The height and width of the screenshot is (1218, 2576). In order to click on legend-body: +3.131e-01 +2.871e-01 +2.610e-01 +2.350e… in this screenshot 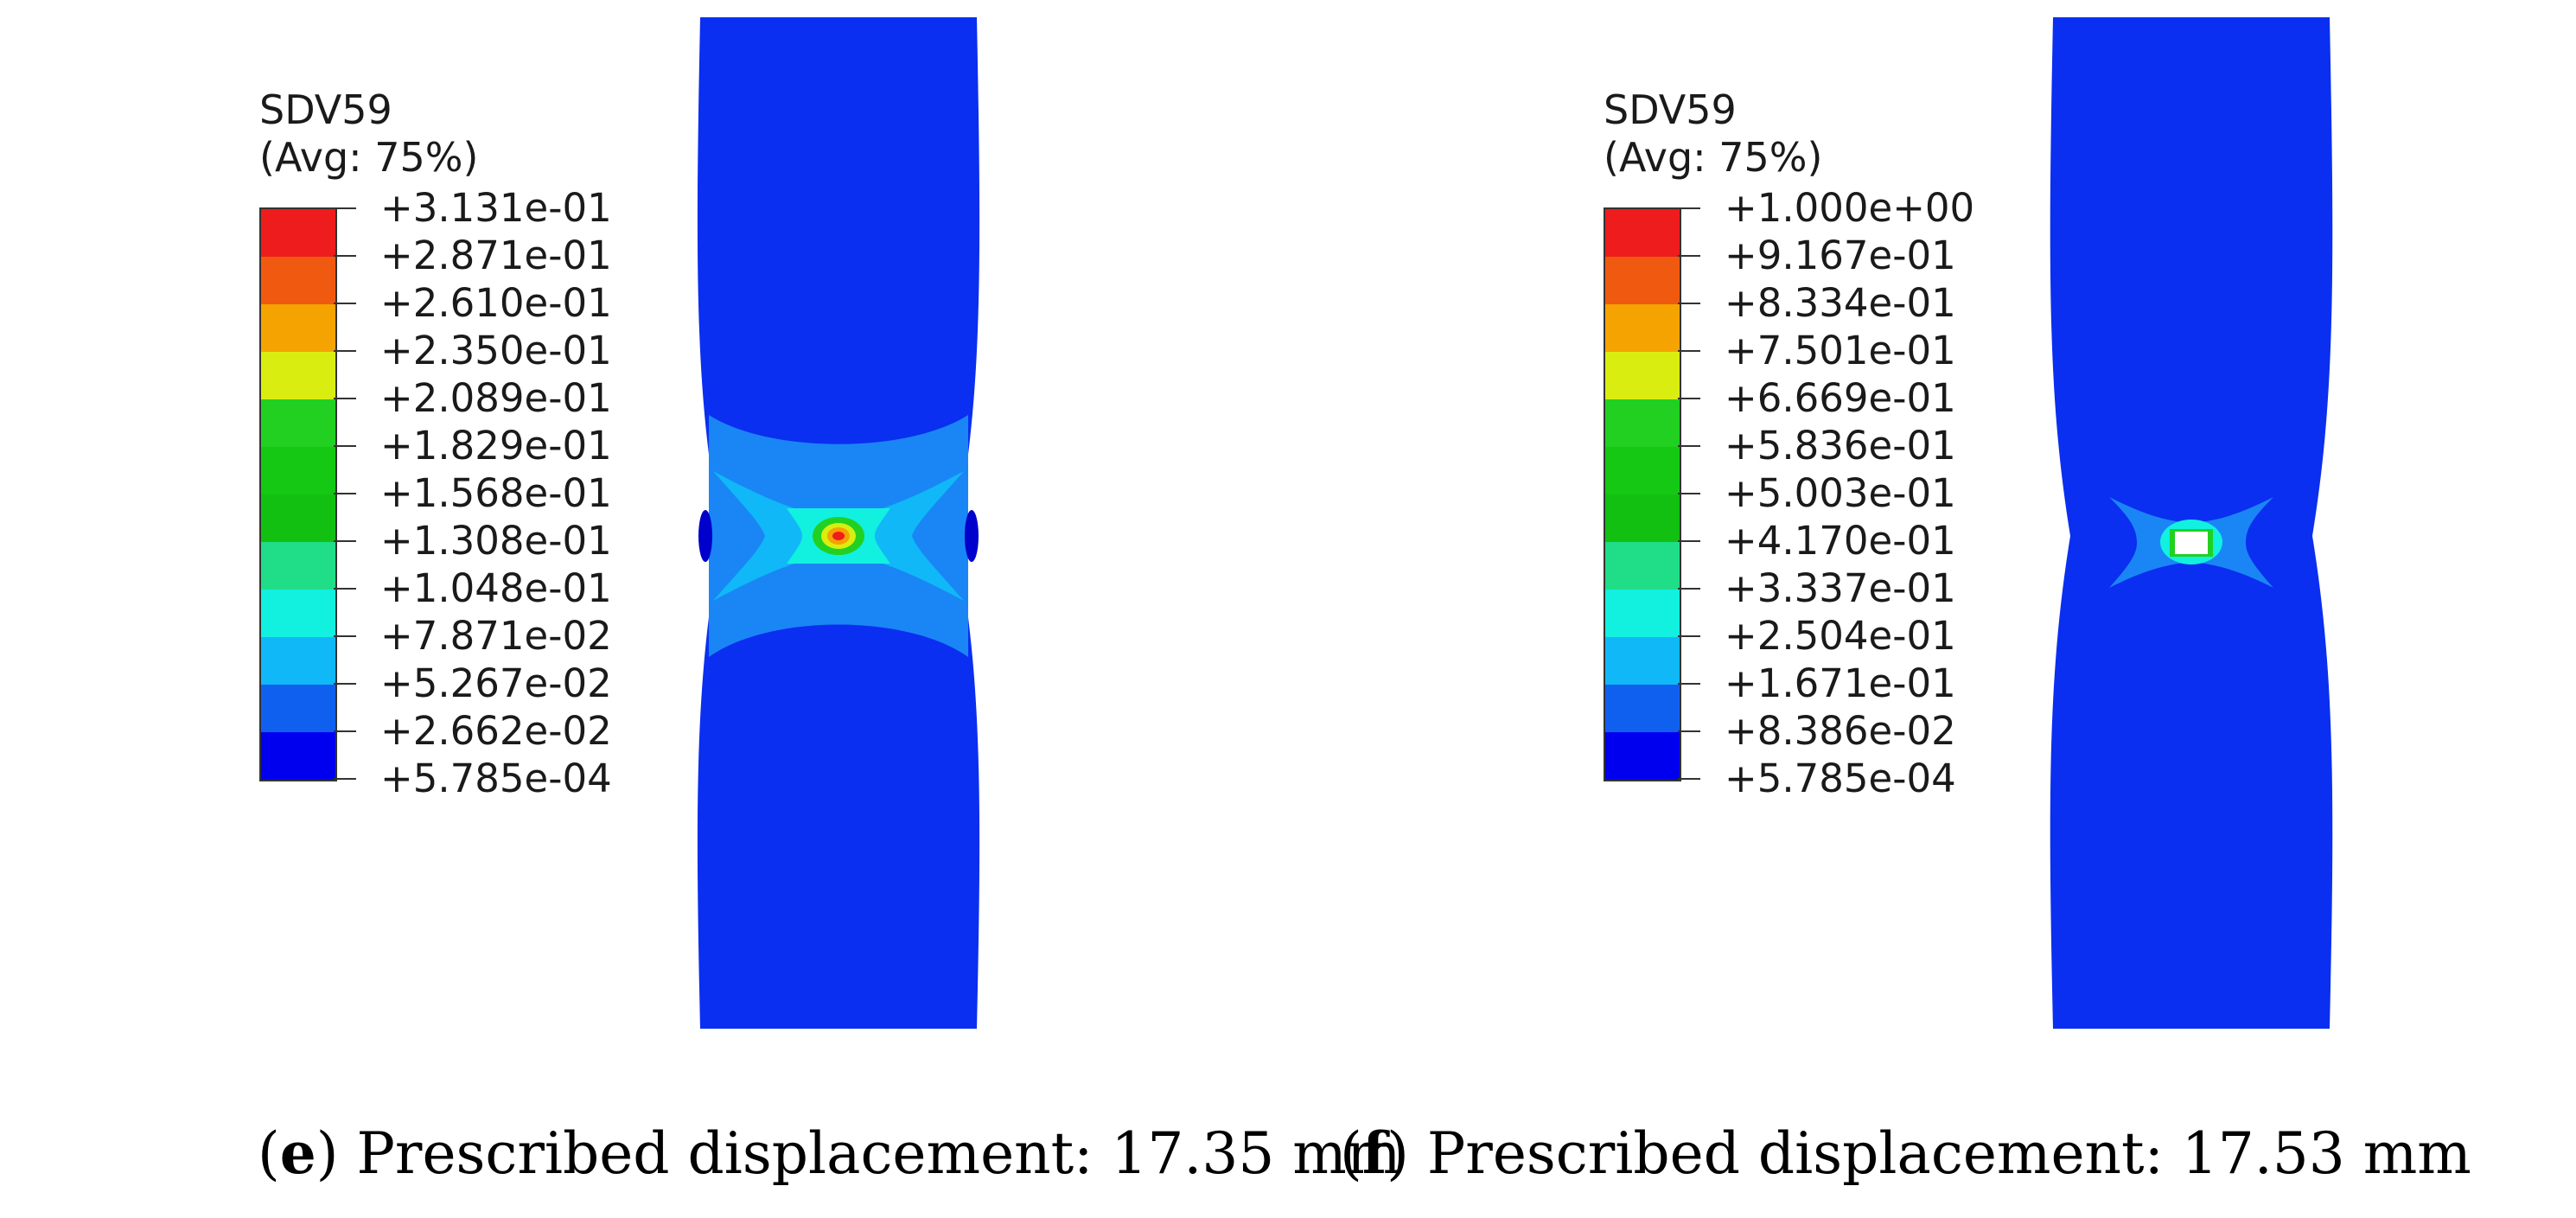, I will do `click(484, 498)`.